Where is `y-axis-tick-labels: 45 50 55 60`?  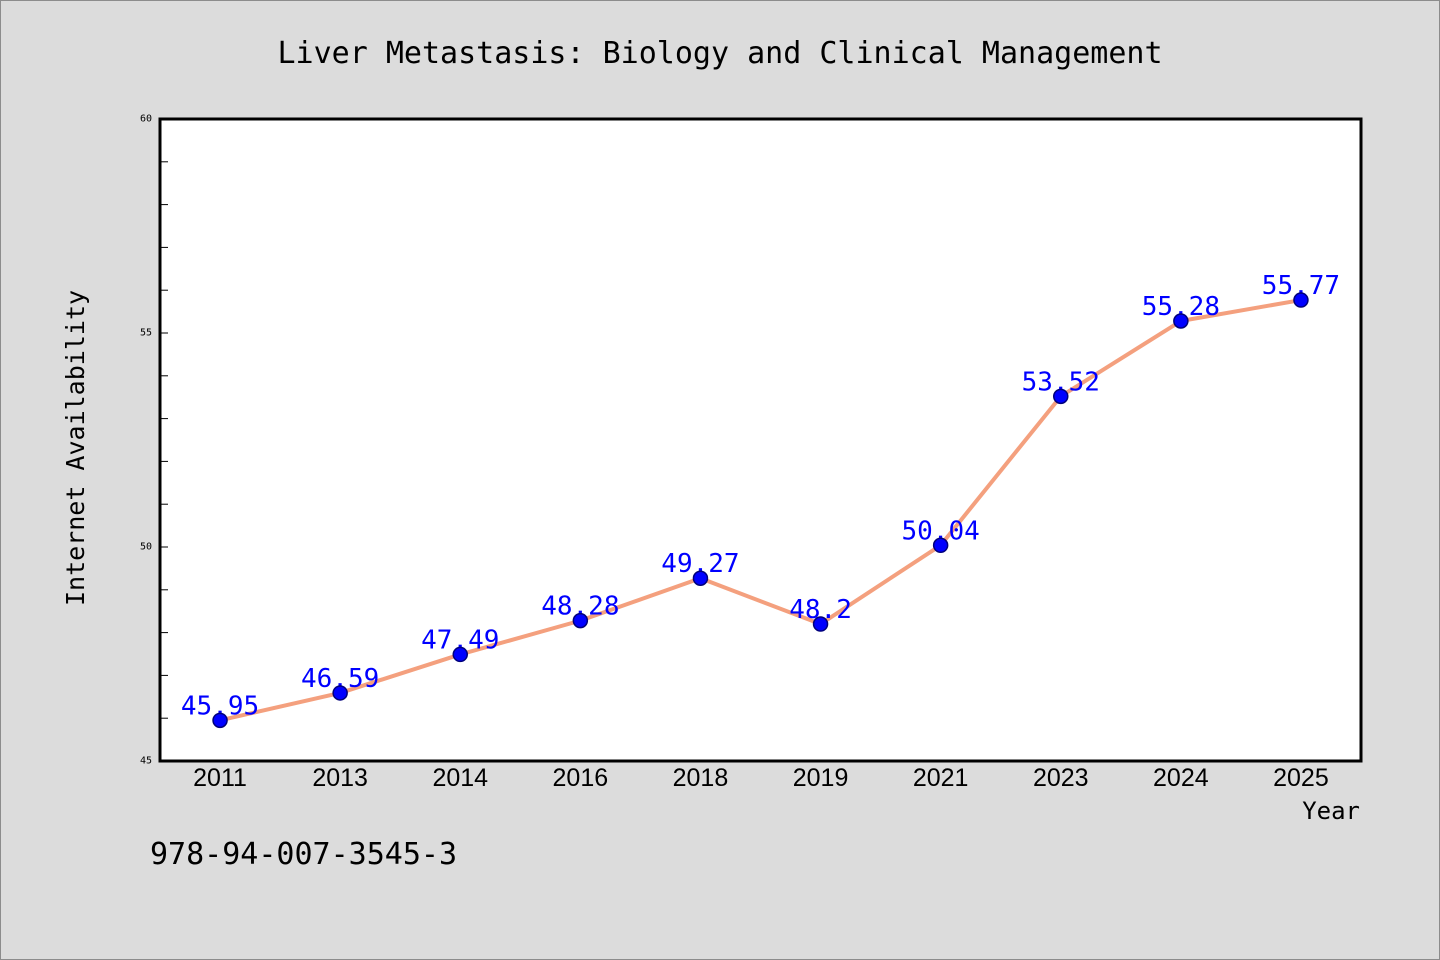 y-axis-tick-labels: 45 50 55 60 is located at coordinates (146, 440).